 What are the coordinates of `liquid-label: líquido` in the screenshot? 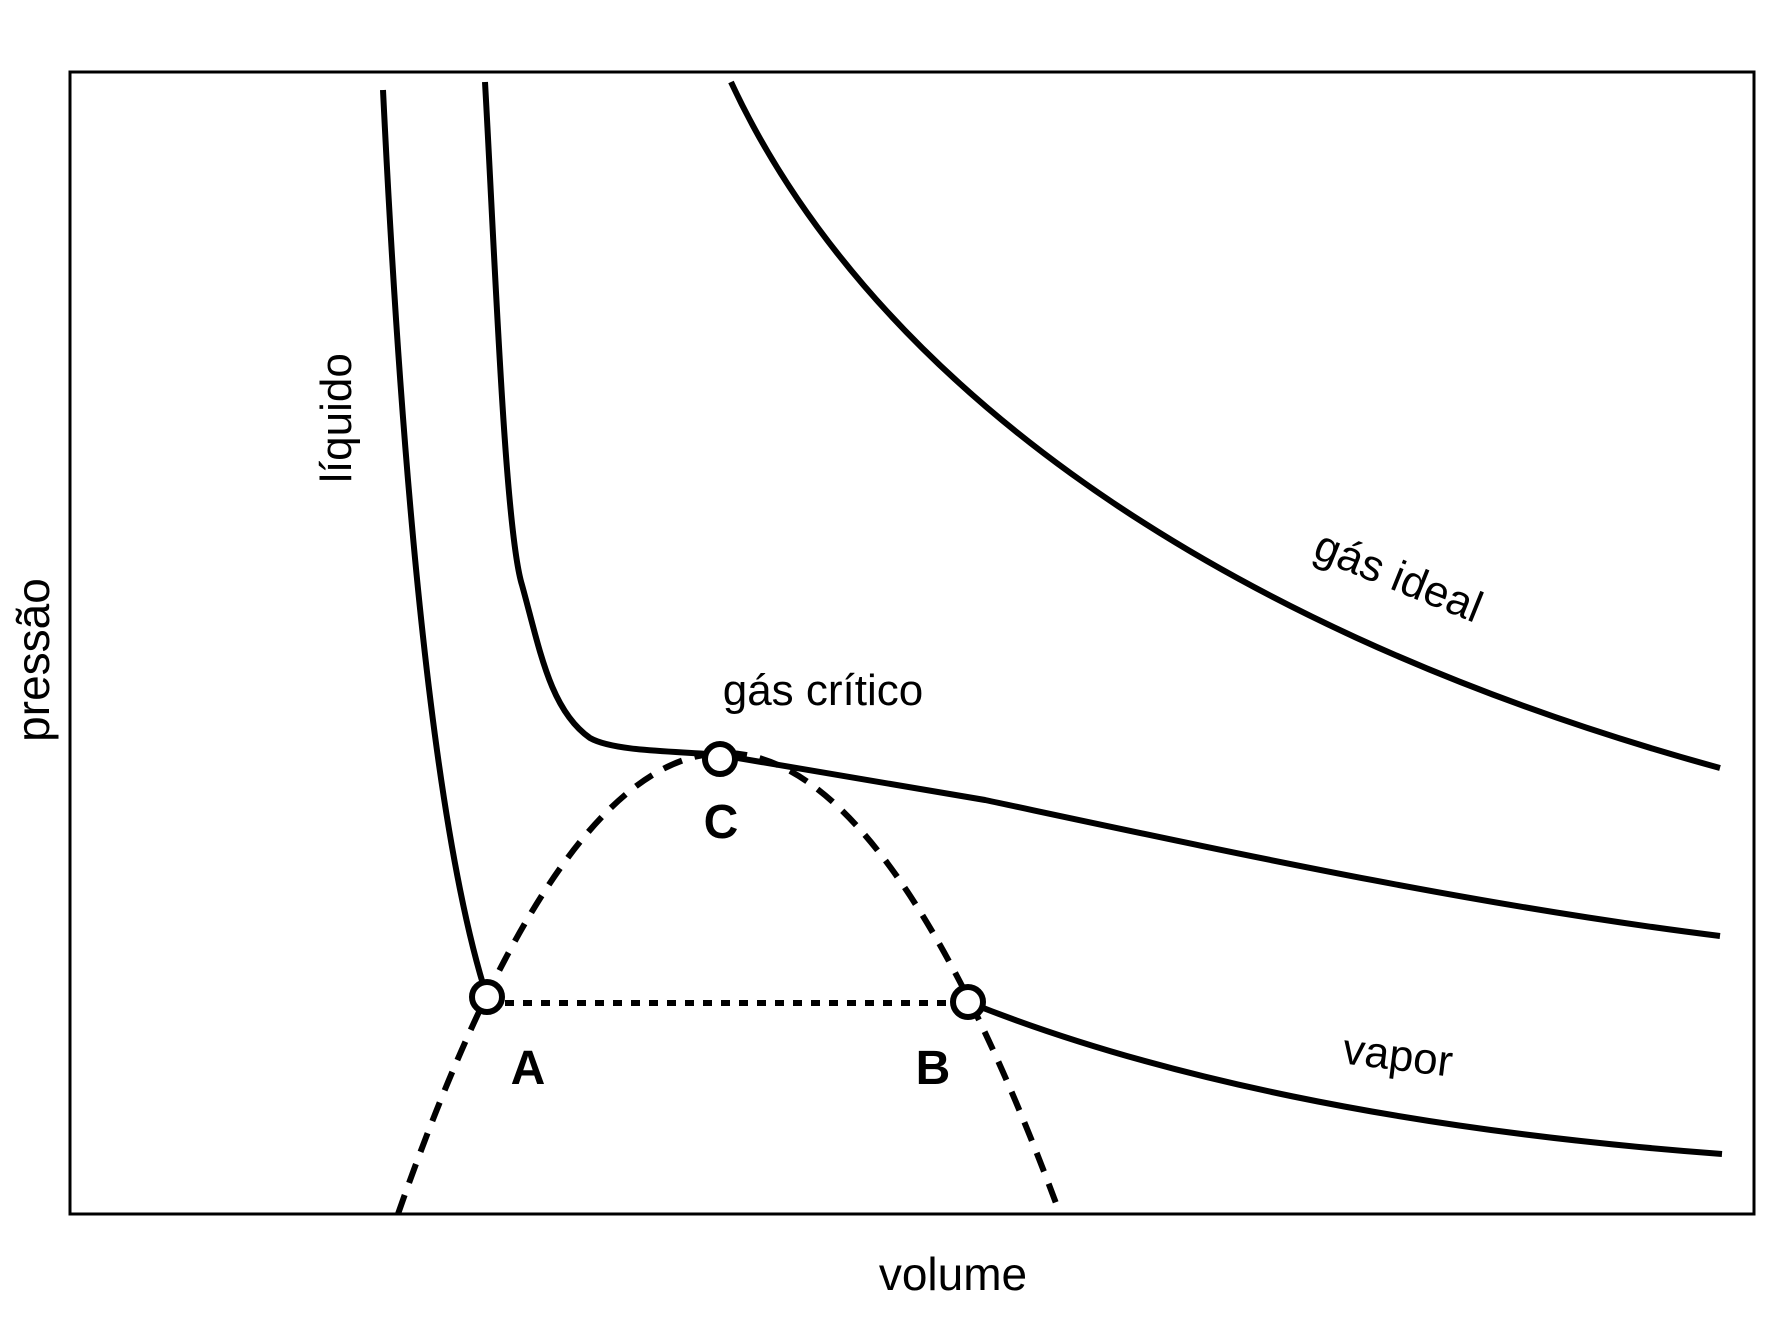 It's located at (336, 418).